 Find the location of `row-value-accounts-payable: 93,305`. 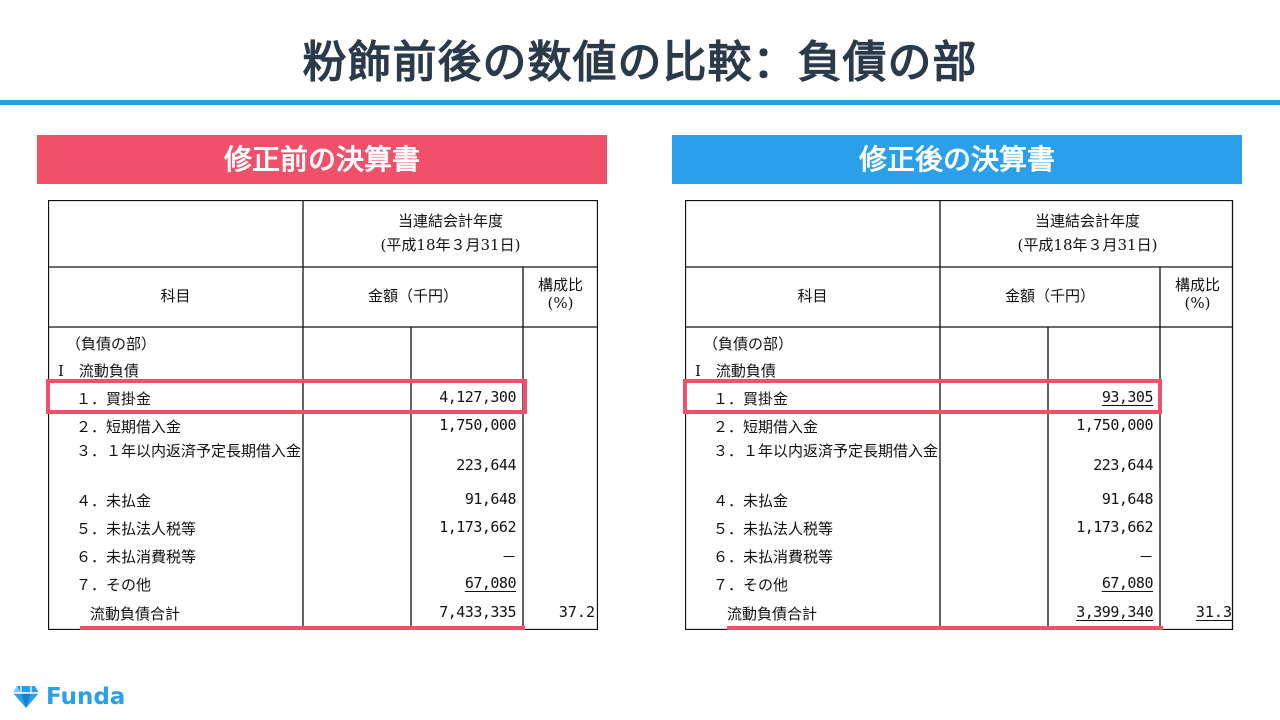

row-value-accounts-payable: 93,305 is located at coordinates (1127, 397).